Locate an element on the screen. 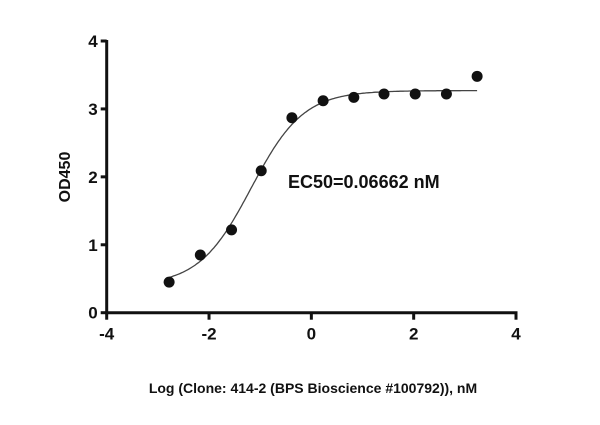 The image size is (600, 425). y-tick-label: 4 is located at coordinates (93, 41).